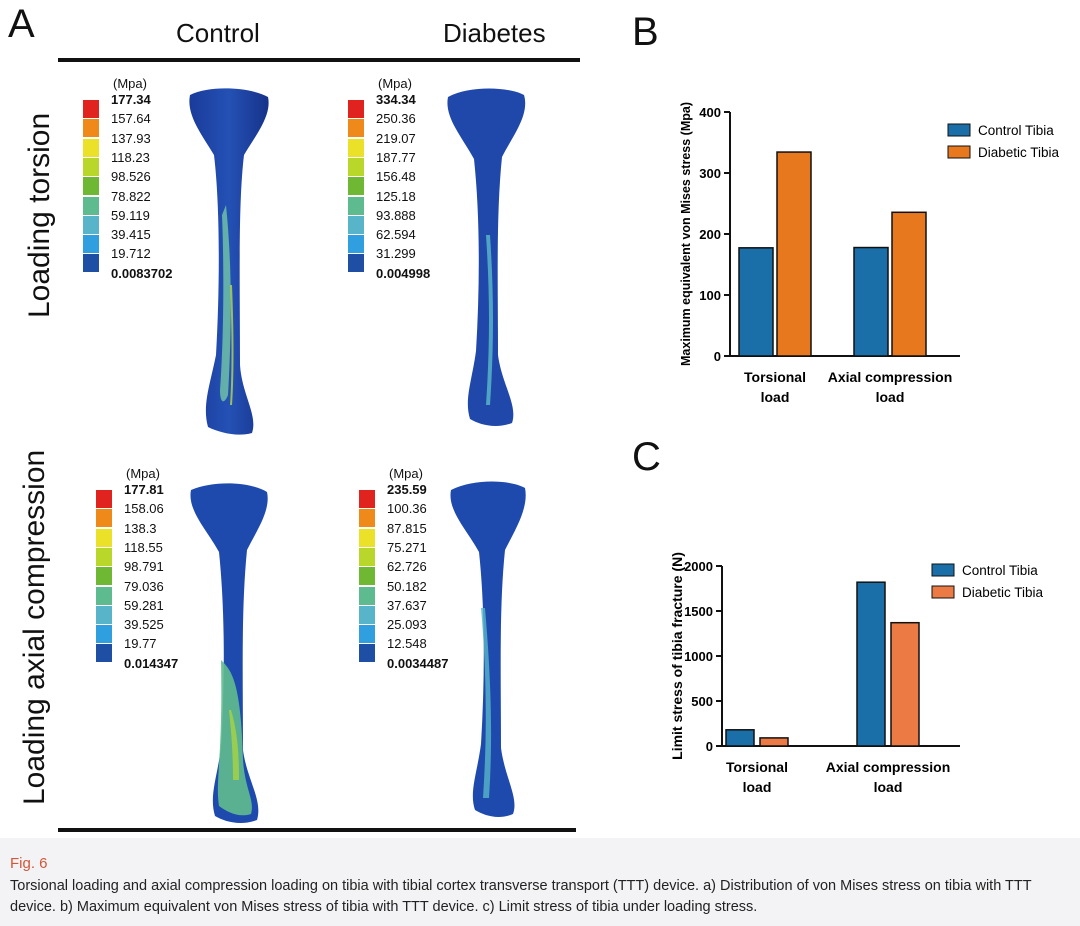 The image size is (1080, 926). I want to click on panel-a-letter: A, so click(21, 24).